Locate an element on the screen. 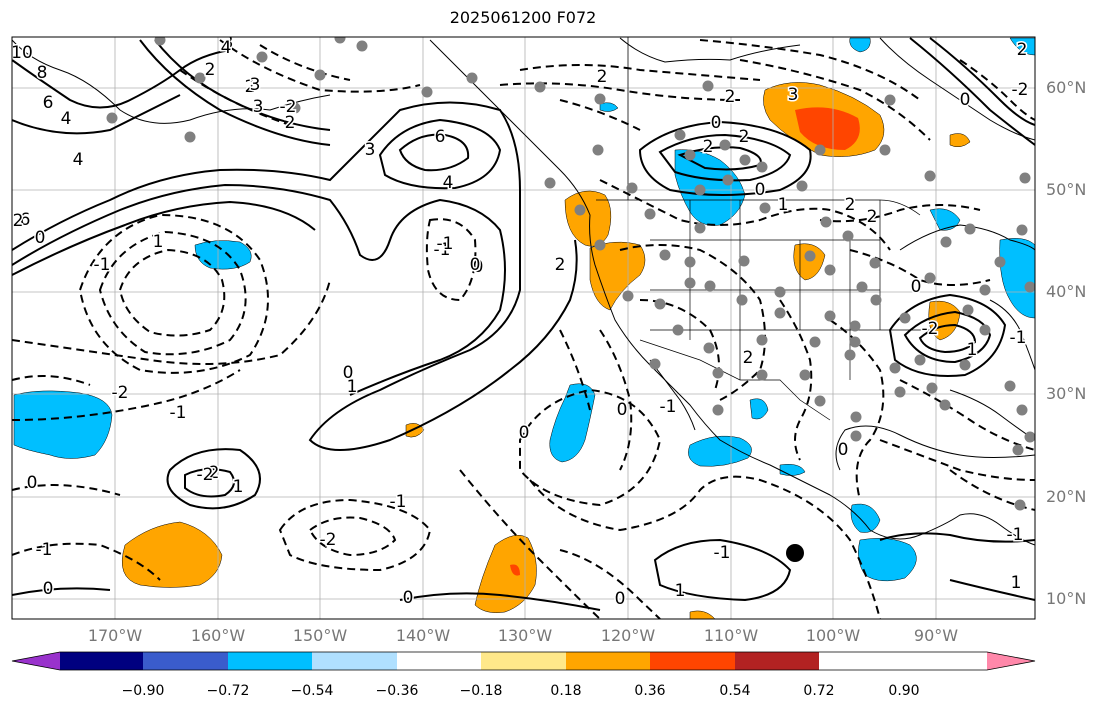  colorbar-outline is located at coordinates (523, 661).